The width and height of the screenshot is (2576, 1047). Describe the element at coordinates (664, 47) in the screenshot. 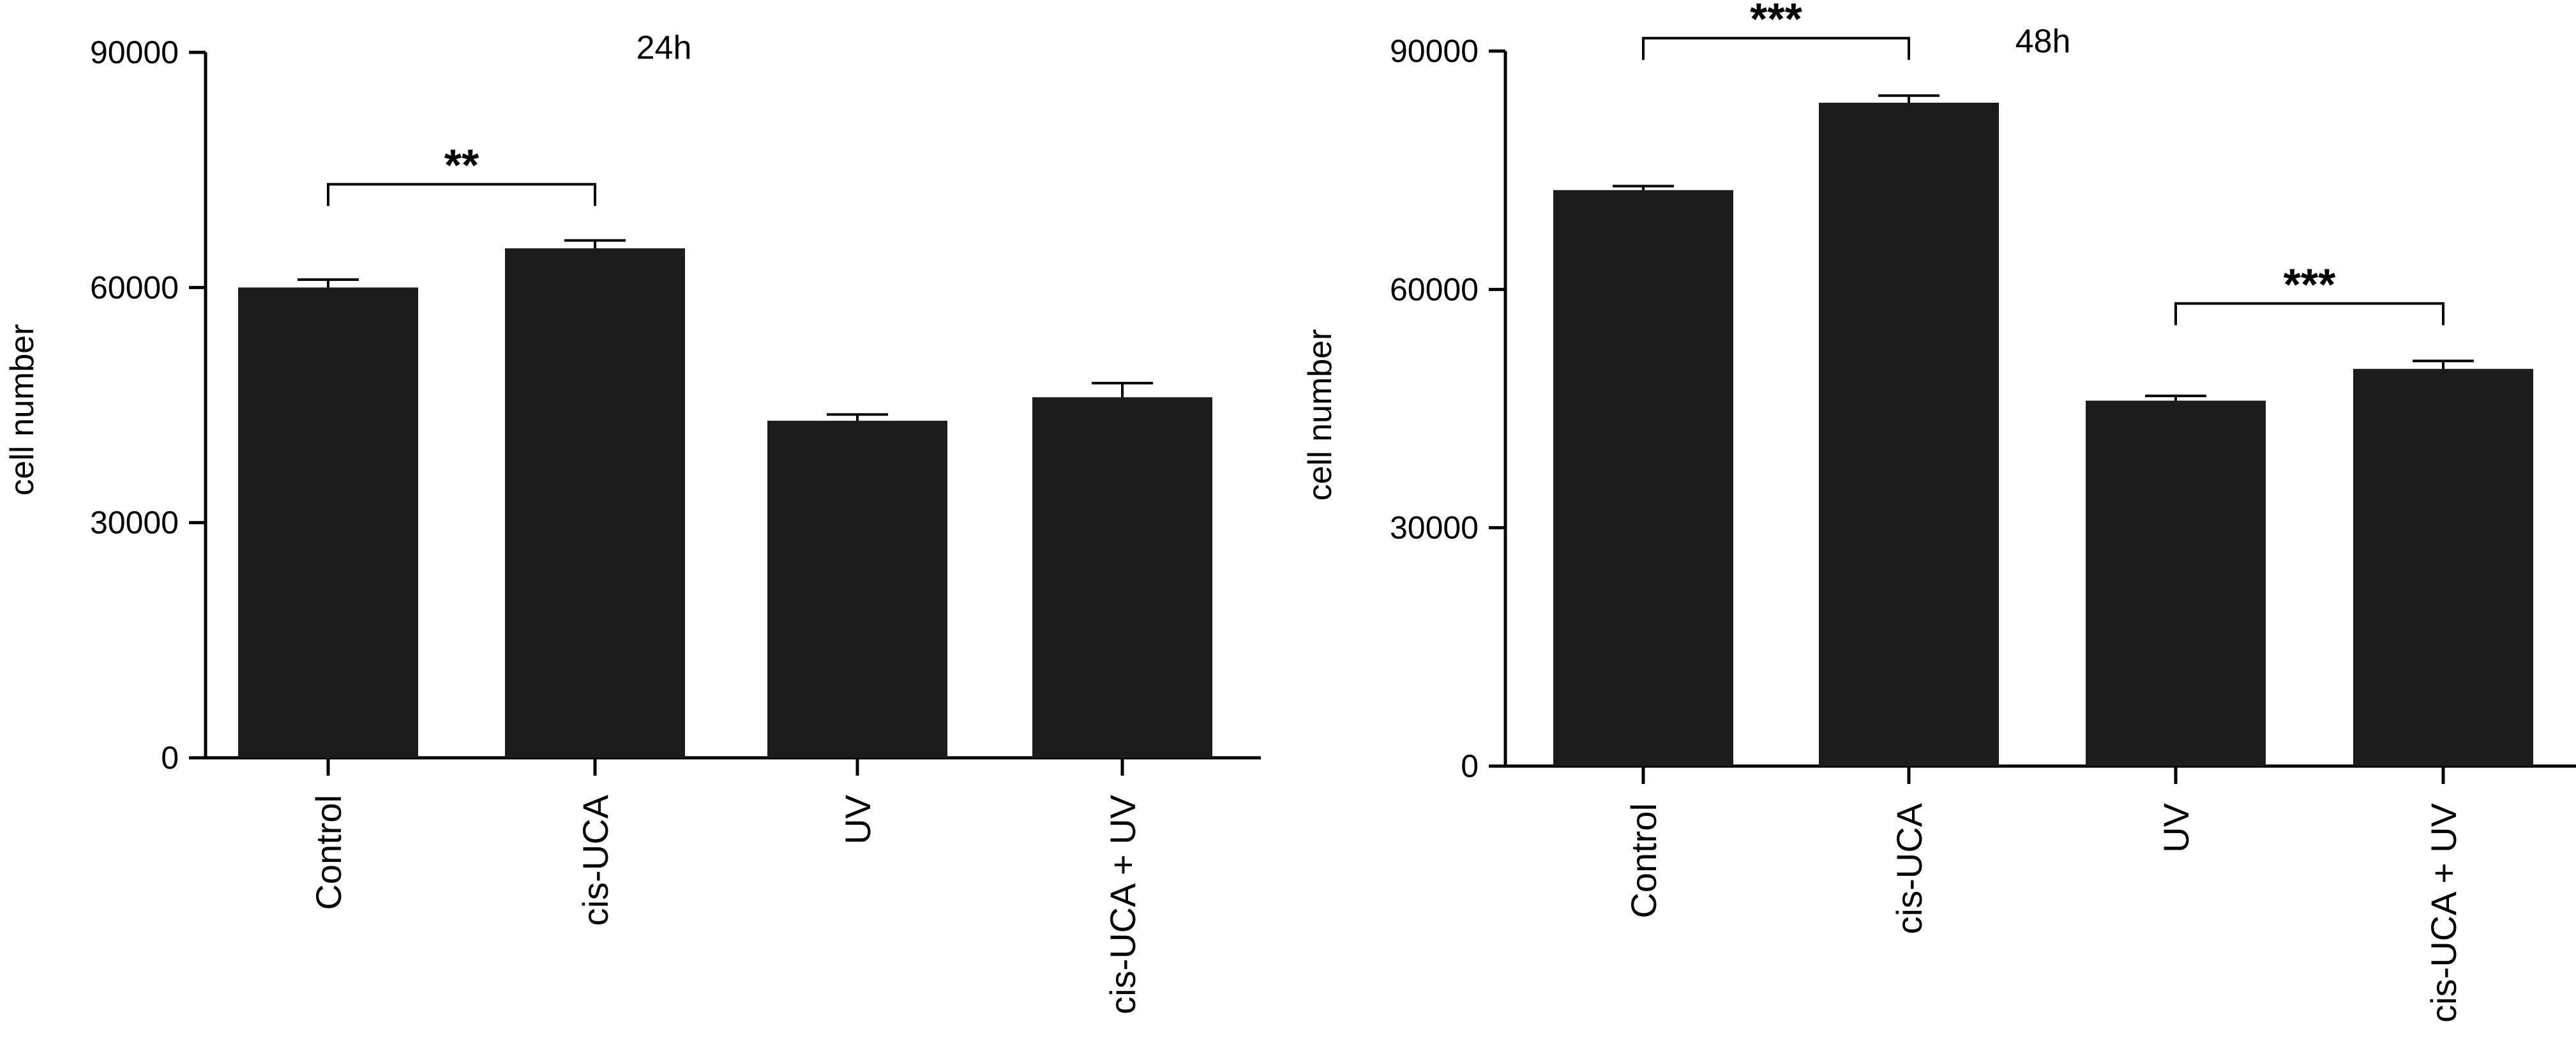

I see `chart-title: 24h` at that location.